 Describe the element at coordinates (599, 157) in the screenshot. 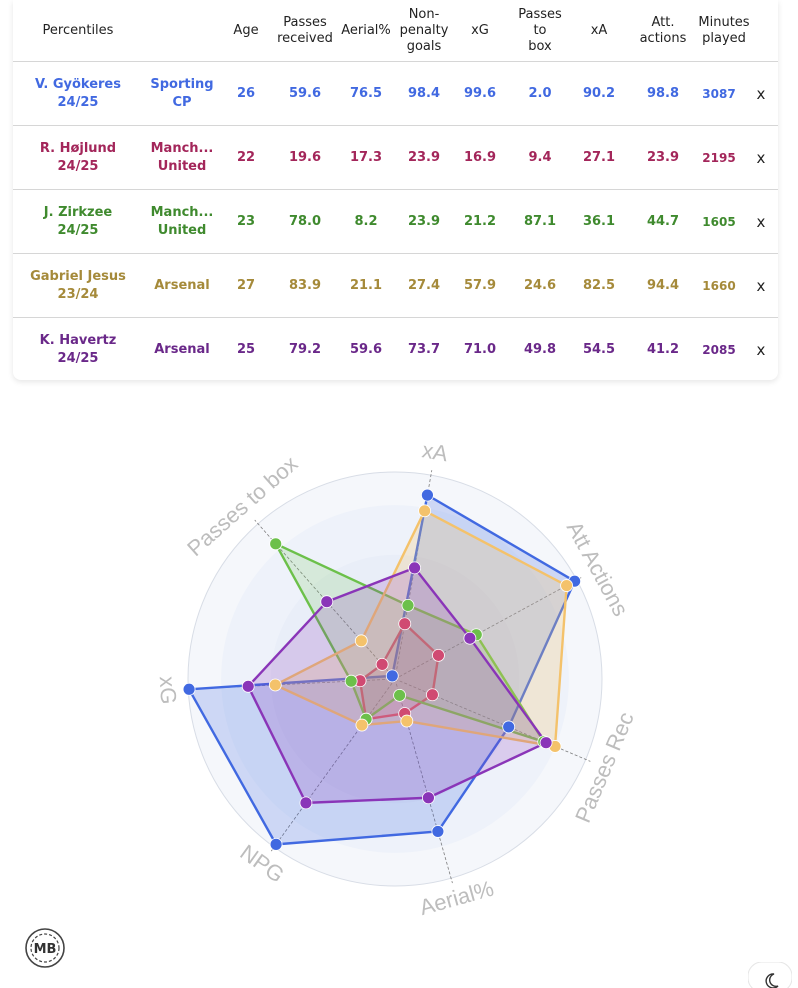

I see `xa-value: 27.1` at that location.